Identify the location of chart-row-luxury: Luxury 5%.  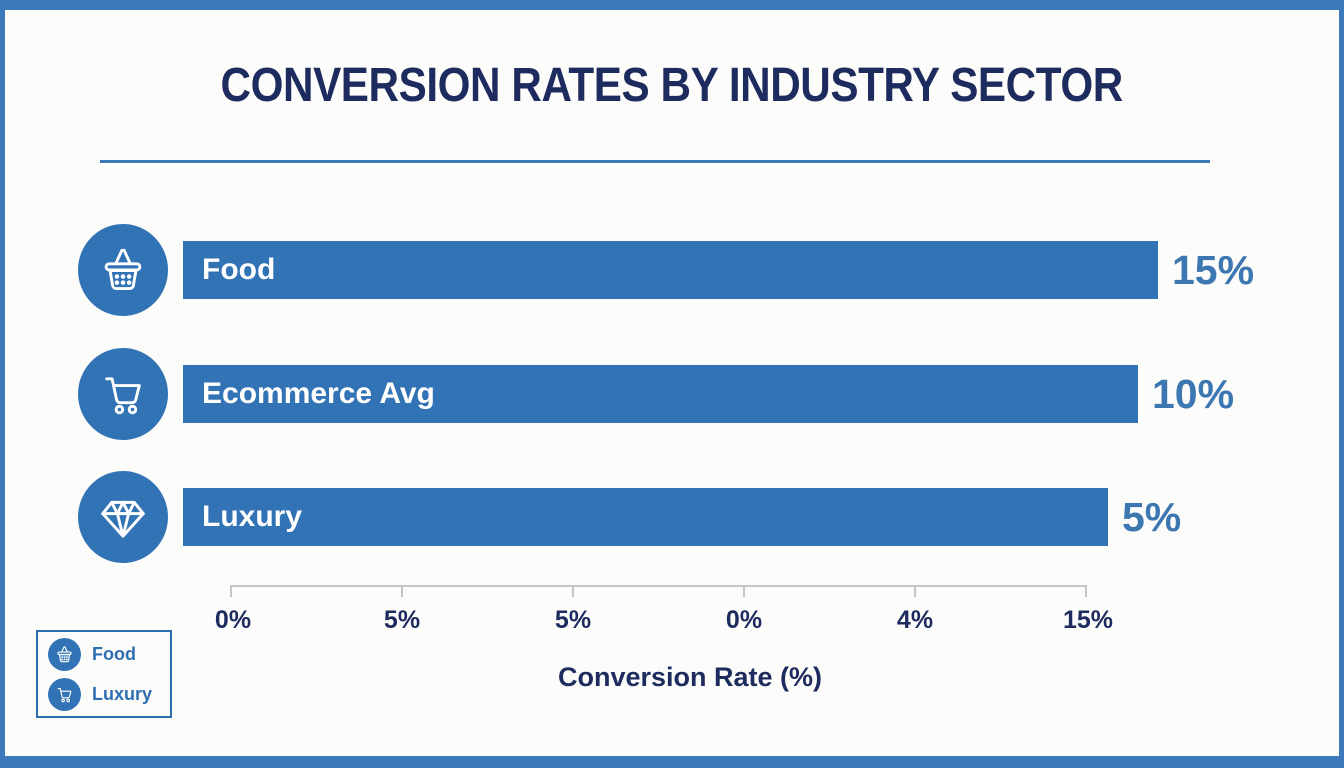
(629, 517).